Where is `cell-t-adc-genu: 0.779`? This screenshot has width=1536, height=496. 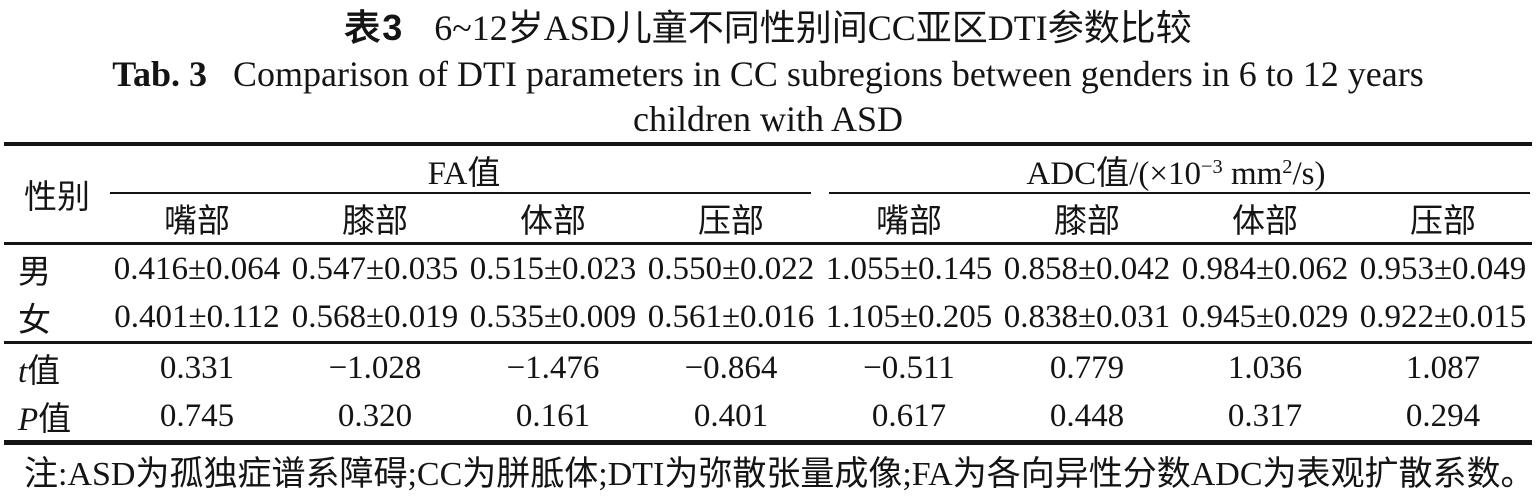 cell-t-adc-genu: 0.779 is located at coordinates (1087, 367).